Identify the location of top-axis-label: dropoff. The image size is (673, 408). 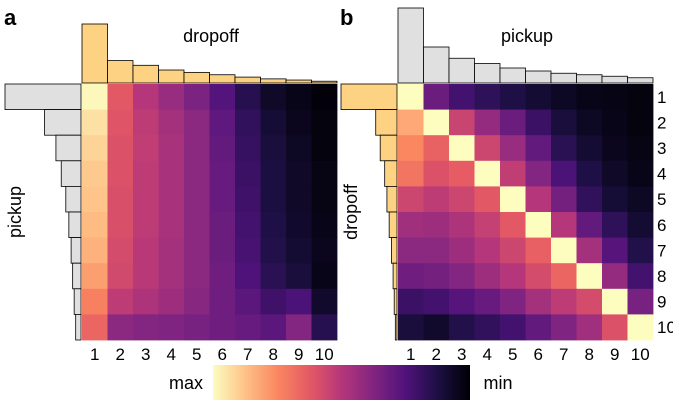
(211, 36).